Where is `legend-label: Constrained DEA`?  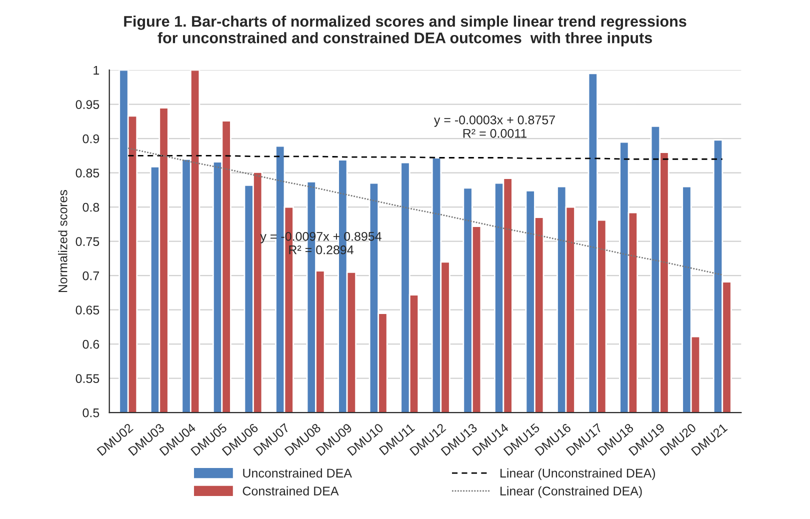
legend-label: Constrained DEA is located at coordinates (290, 491).